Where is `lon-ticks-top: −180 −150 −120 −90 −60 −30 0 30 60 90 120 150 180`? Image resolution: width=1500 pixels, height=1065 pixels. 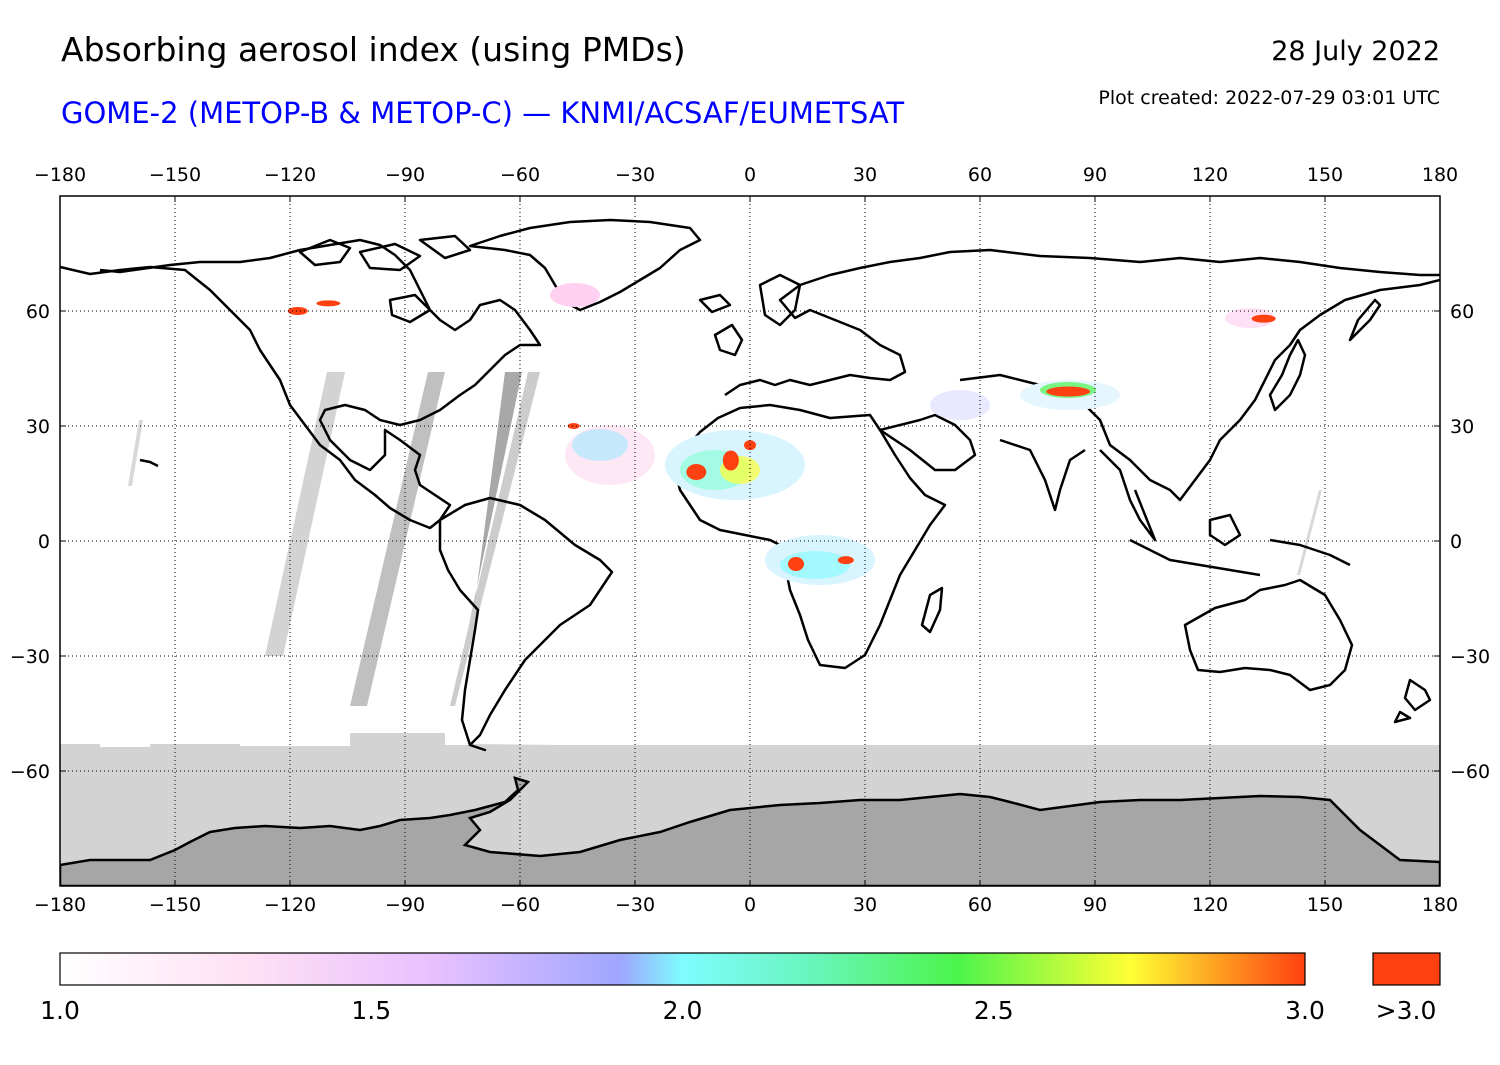
lon-ticks-top: −180 −150 −120 −90 −60 −30 0 30 60 90 120 150 180 is located at coordinates (746, 183).